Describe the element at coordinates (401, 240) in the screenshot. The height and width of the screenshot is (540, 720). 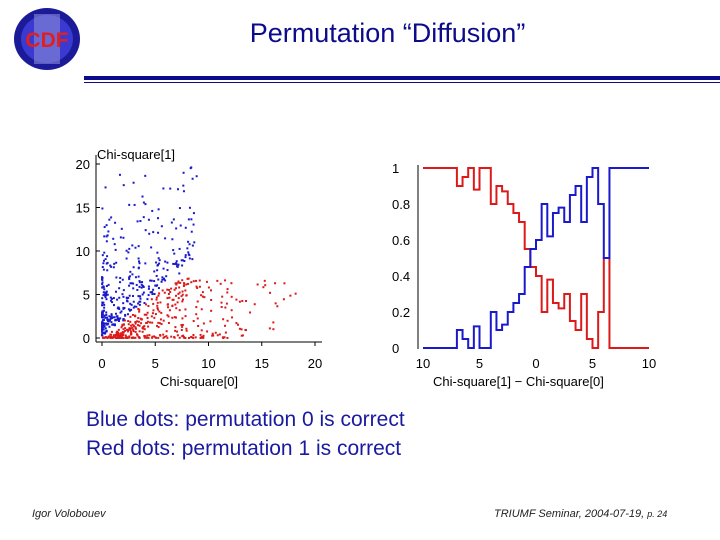
I see `fraction-y-tick-label: 0.6` at that location.